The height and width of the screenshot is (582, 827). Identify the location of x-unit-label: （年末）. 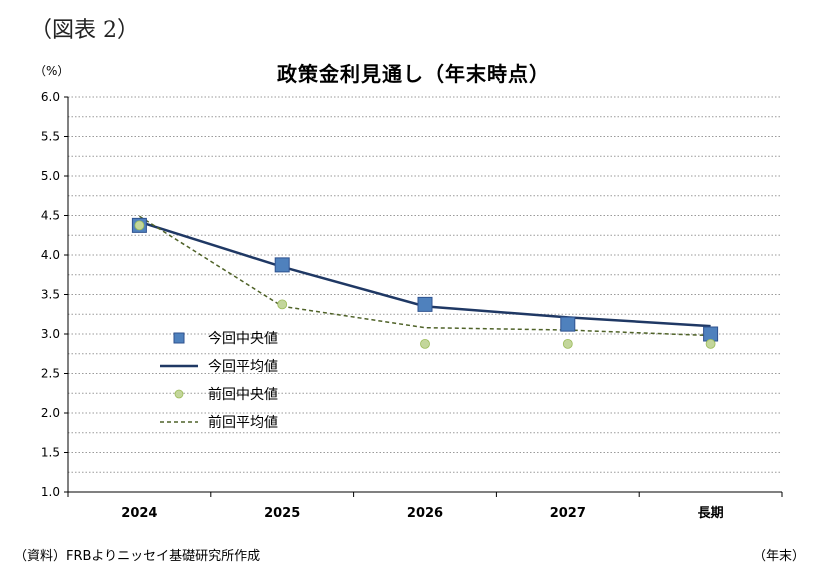
(778, 556).